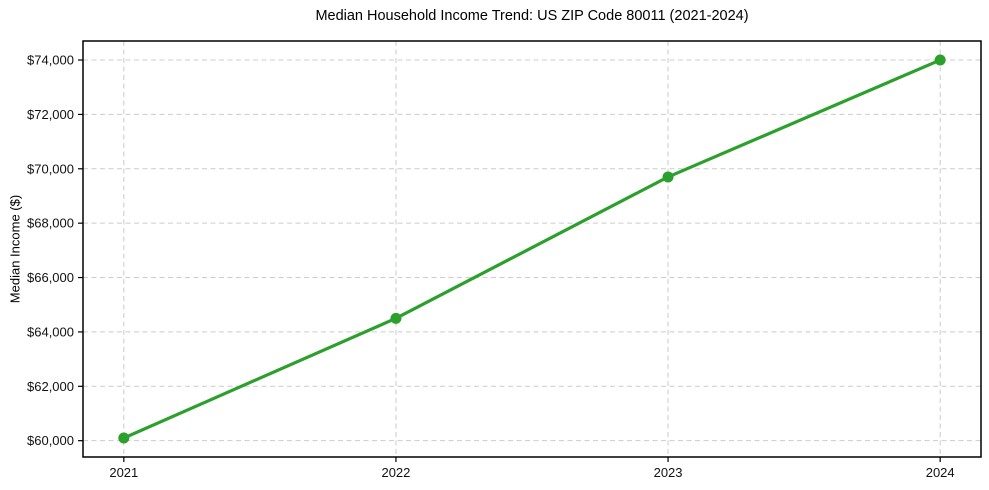  I want to click on x-tick-label: 2023, so click(668, 472).